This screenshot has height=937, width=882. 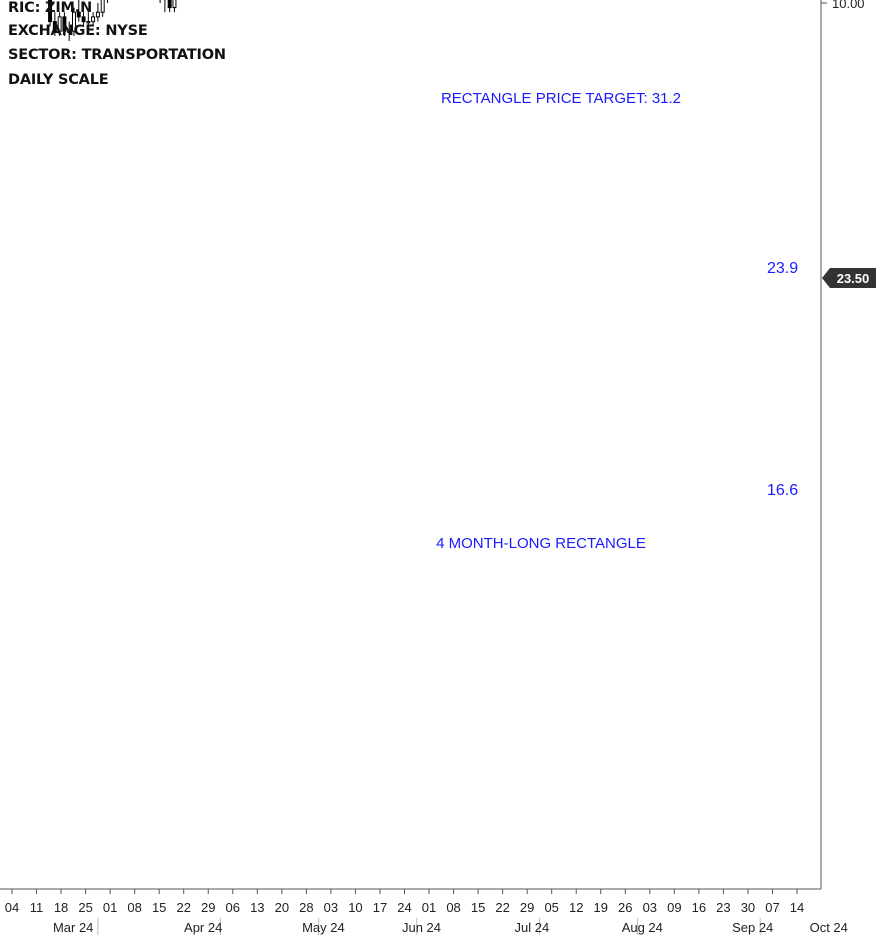 What do you see at coordinates (380, 907) in the screenshot?
I see `x-tick-label: 17` at bounding box center [380, 907].